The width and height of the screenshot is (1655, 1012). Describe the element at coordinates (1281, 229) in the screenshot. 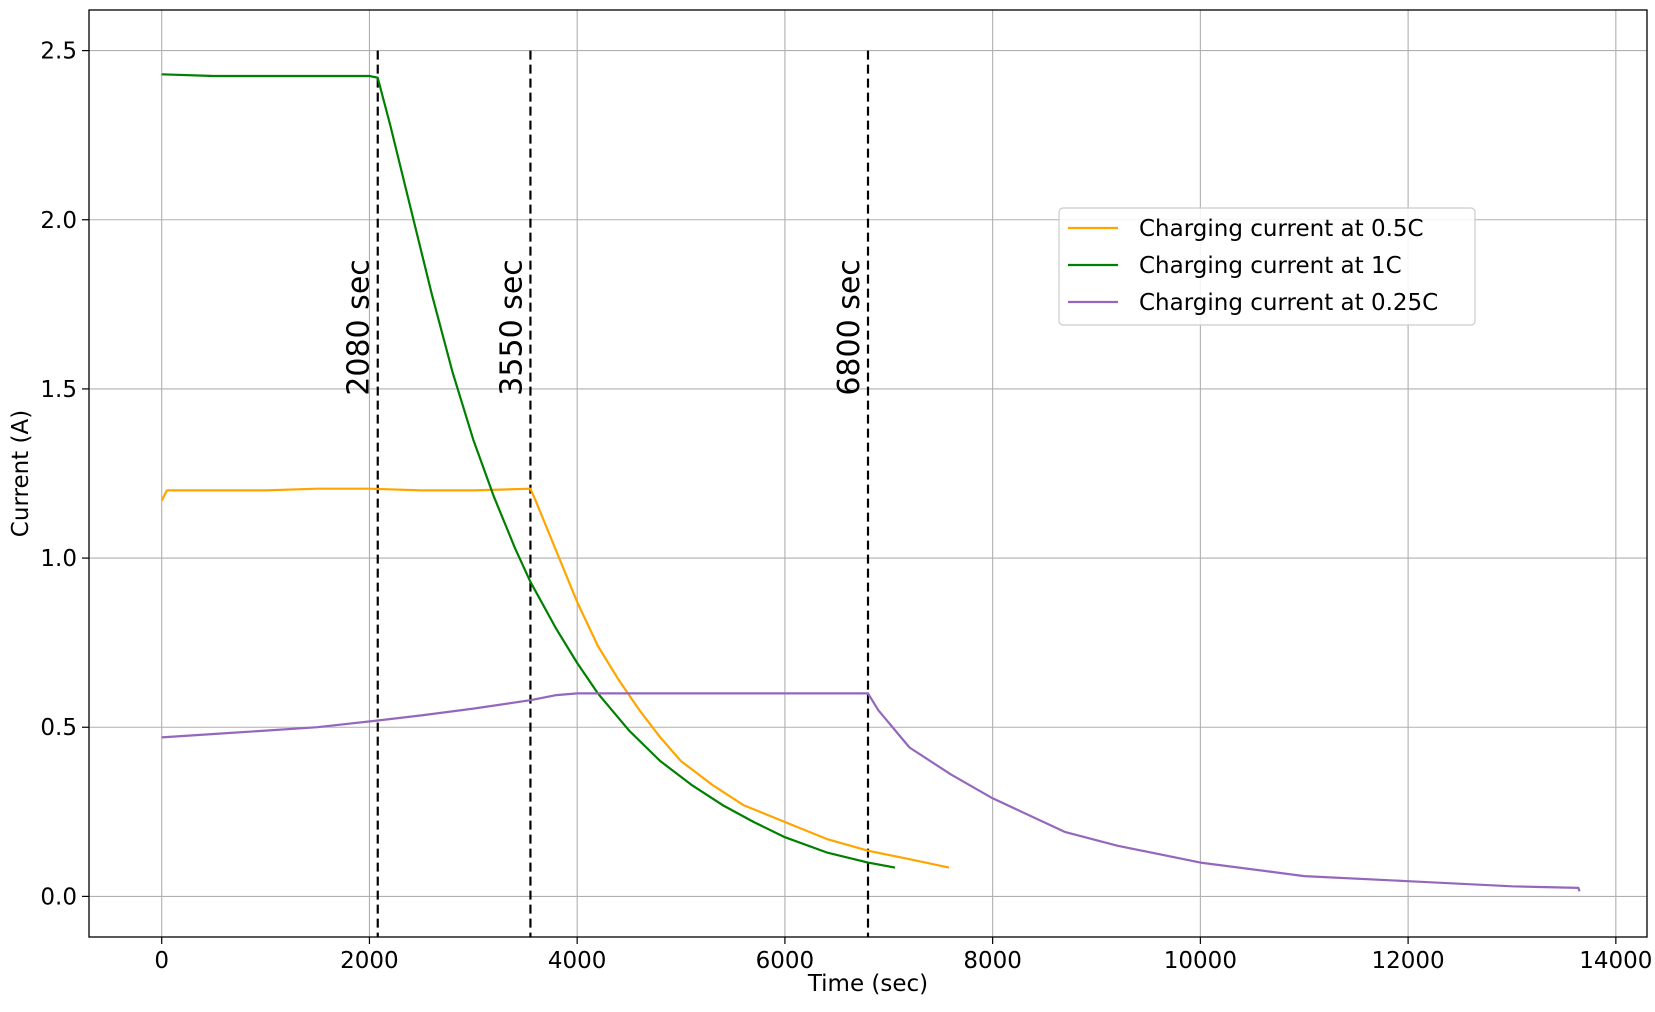

I see `legend-entry-label: Charging current at 0.5C` at that location.